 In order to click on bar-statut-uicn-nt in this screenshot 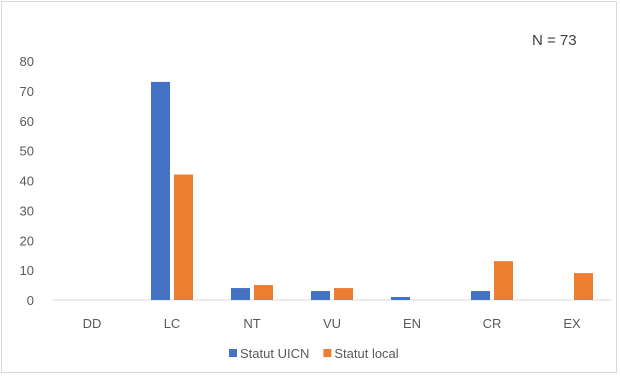, I will do `click(240, 294)`.